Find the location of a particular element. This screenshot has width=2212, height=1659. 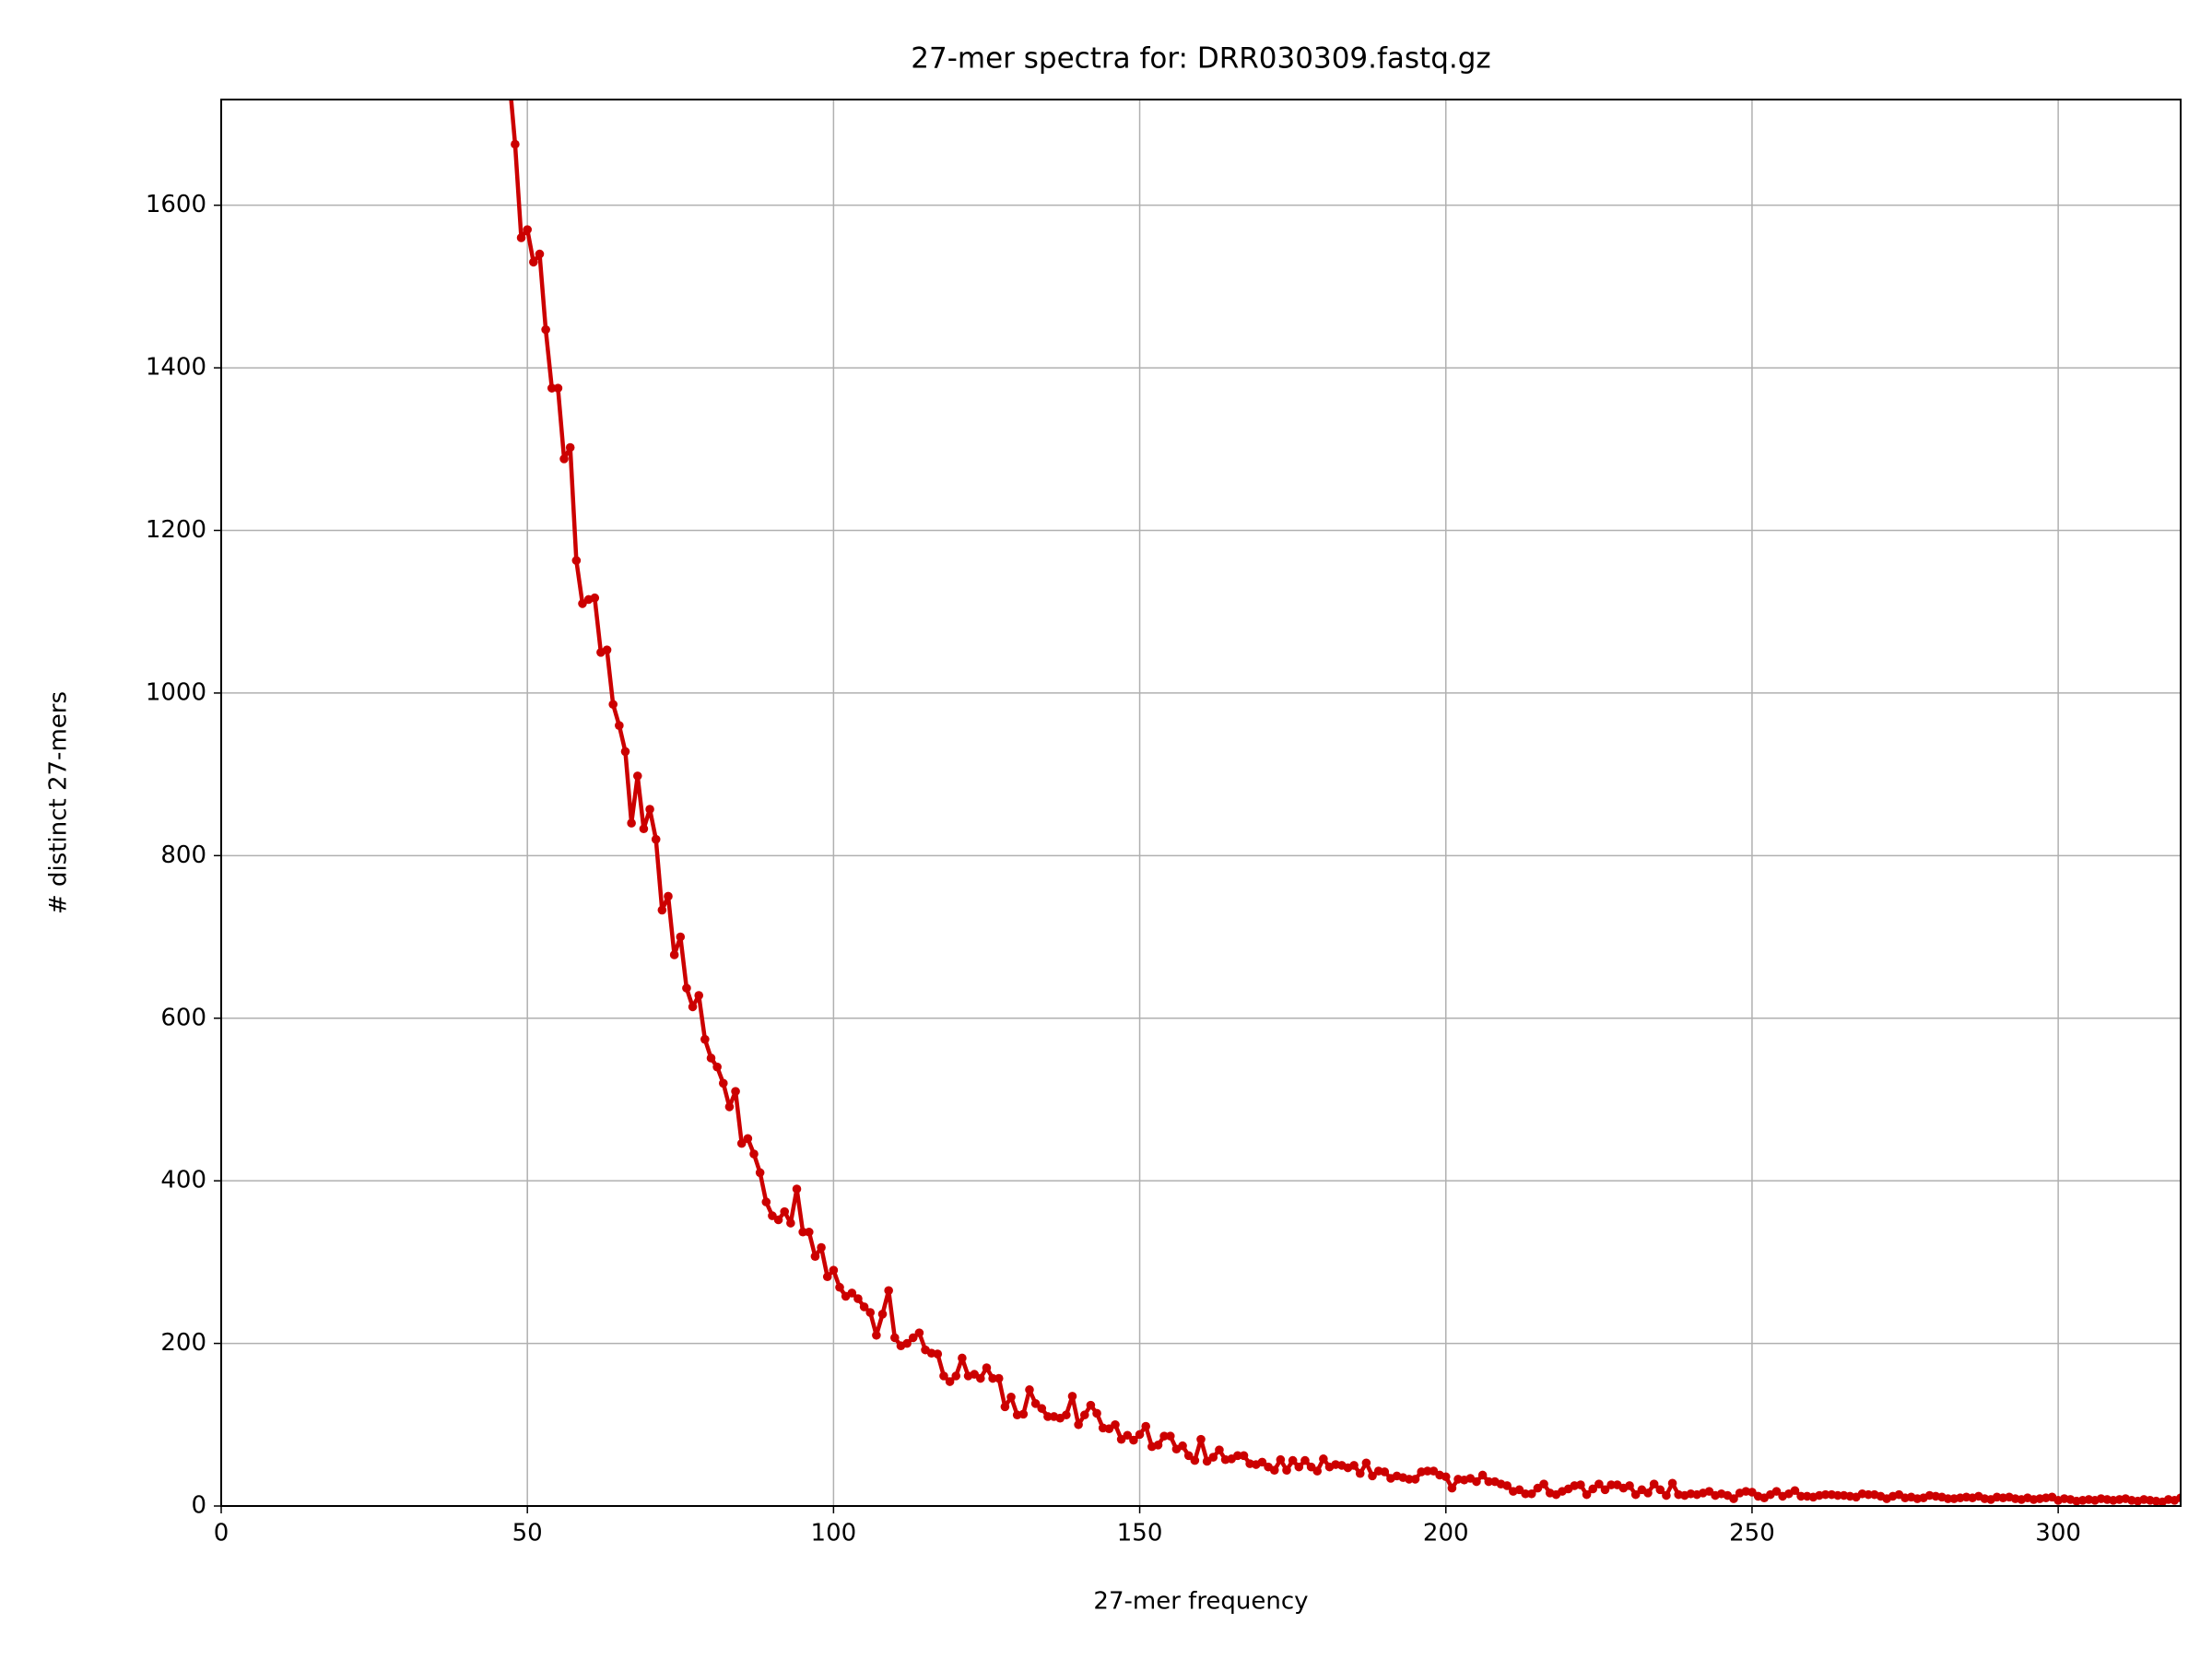

y-tick-label: 400 is located at coordinates (183, 1180).